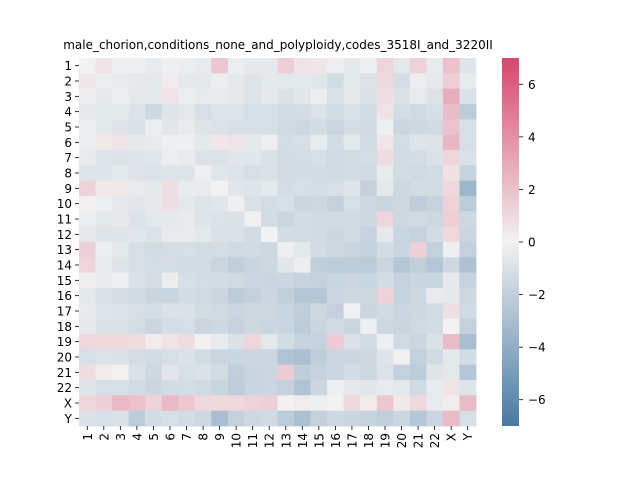 This screenshot has height=480, width=640. What do you see at coordinates (68, 66) in the screenshot?
I see `y-tick-label: 1` at bounding box center [68, 66].